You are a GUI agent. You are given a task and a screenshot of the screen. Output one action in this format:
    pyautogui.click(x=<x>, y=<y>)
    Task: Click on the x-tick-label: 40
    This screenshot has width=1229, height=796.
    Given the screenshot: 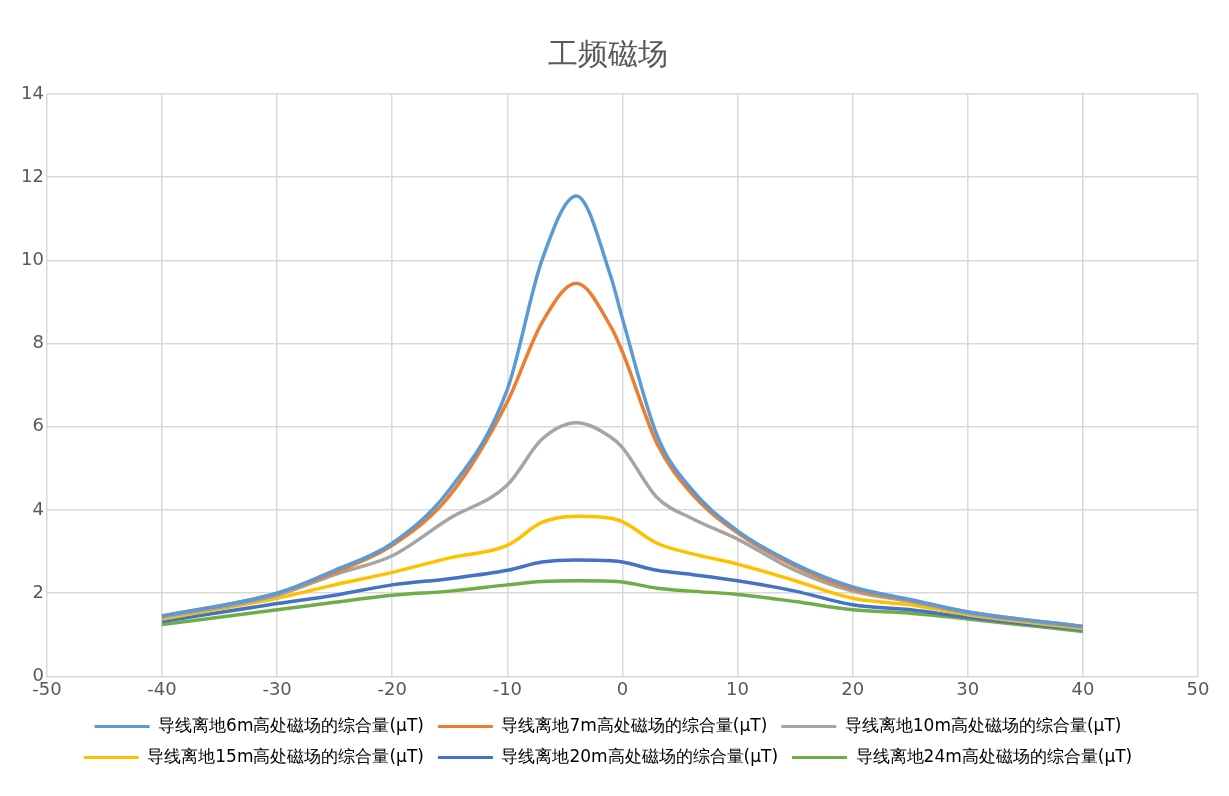 What is the action you would take?
    pyautogui.click(x=1083, y=688)
    